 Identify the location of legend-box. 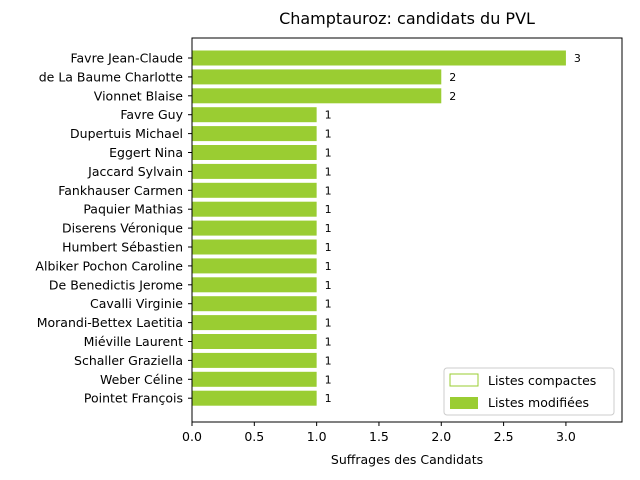
(529, 391).